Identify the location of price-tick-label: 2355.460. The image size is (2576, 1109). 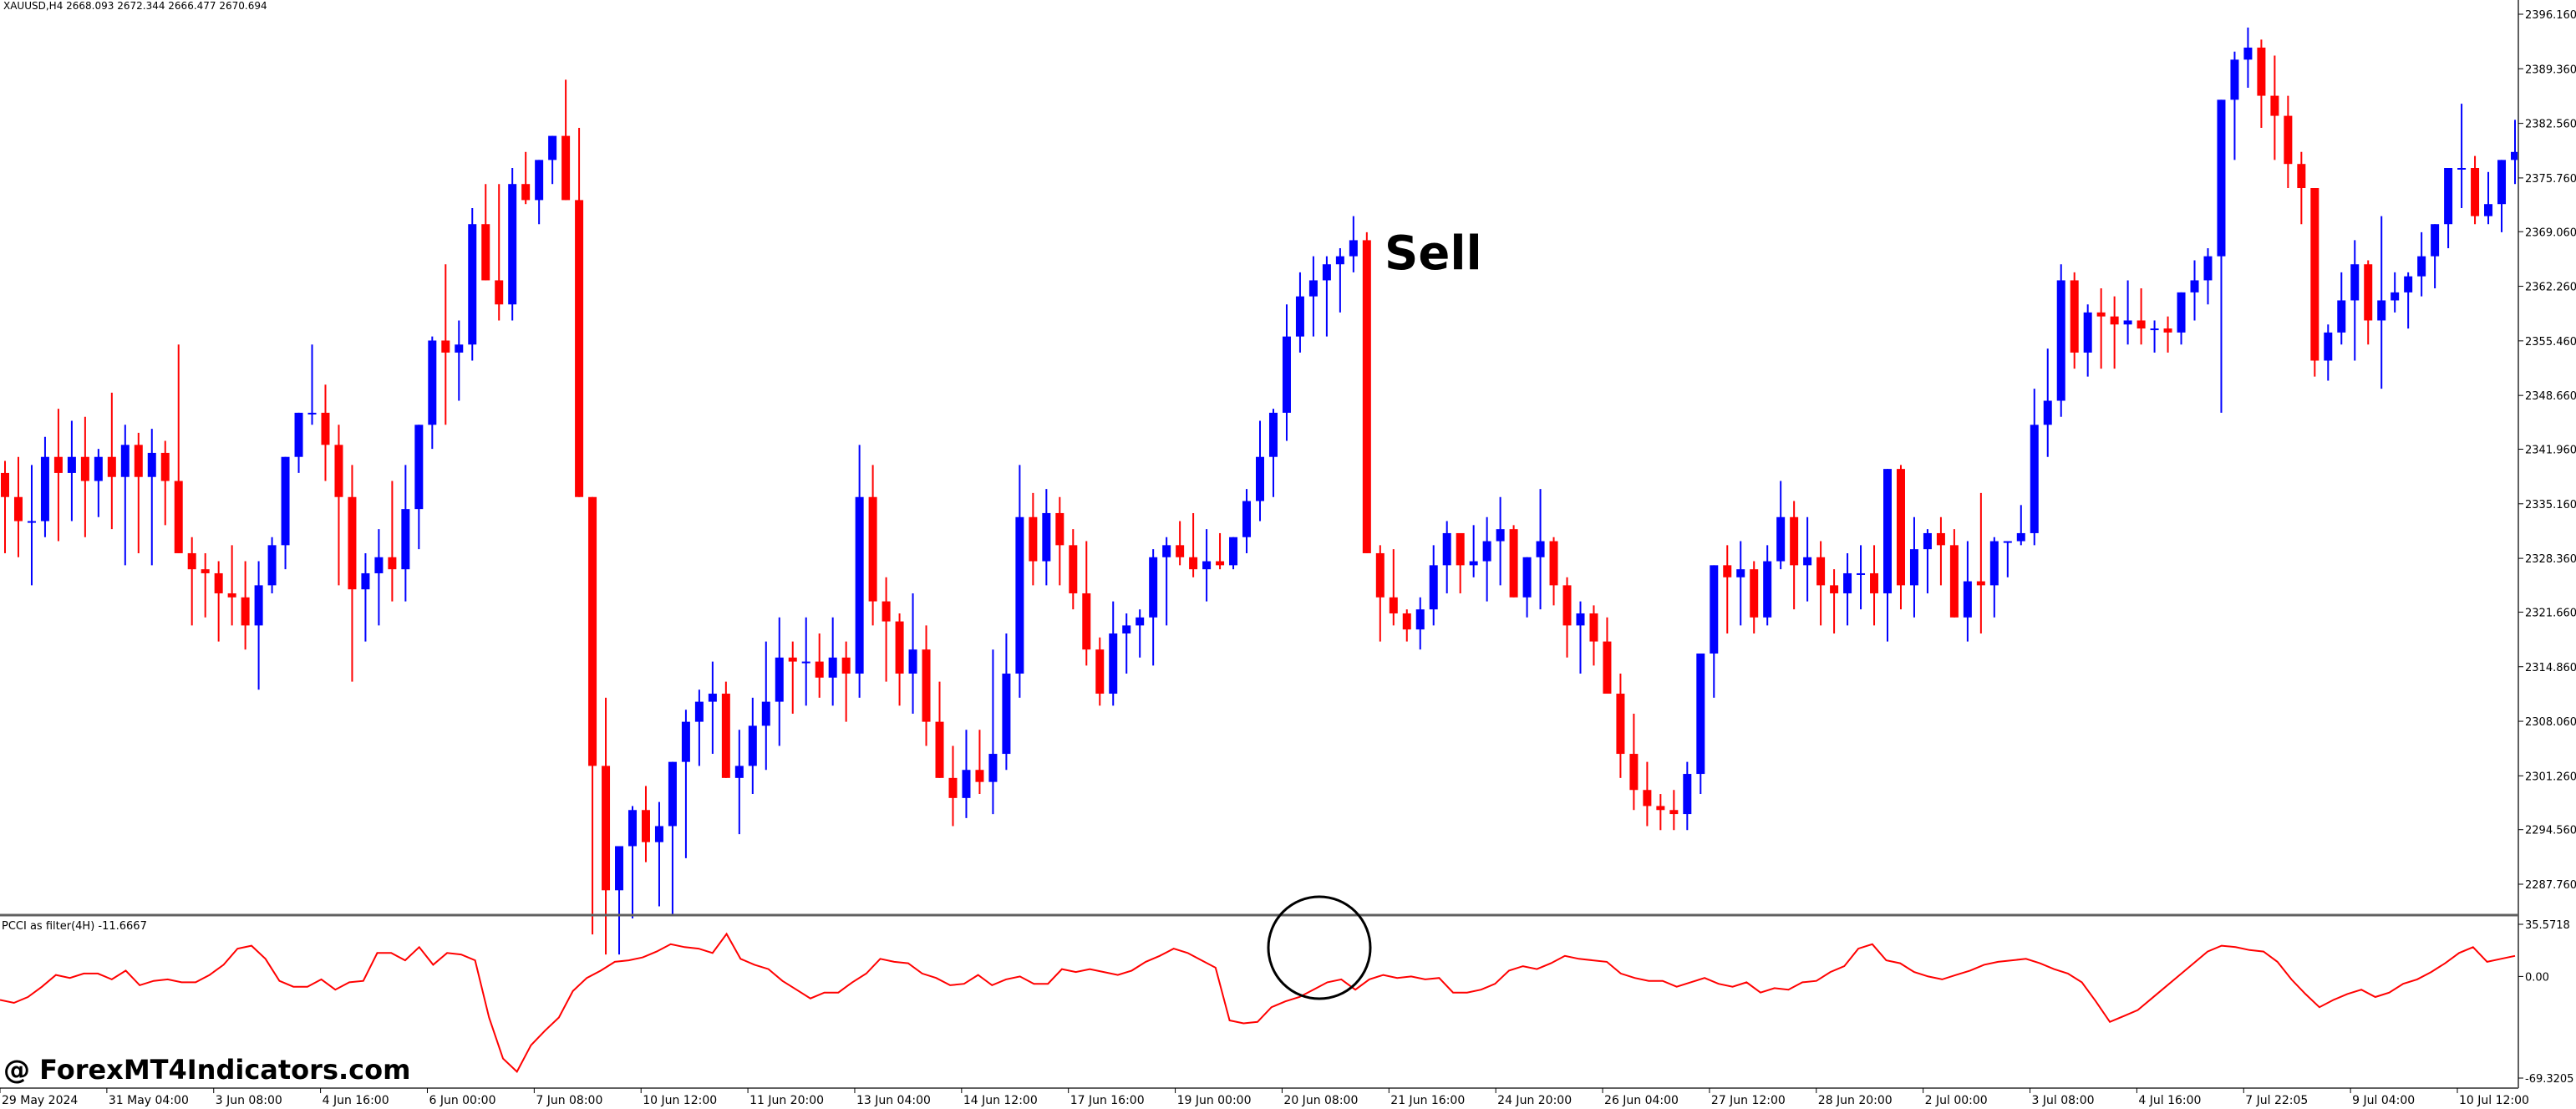
(2550, 342).